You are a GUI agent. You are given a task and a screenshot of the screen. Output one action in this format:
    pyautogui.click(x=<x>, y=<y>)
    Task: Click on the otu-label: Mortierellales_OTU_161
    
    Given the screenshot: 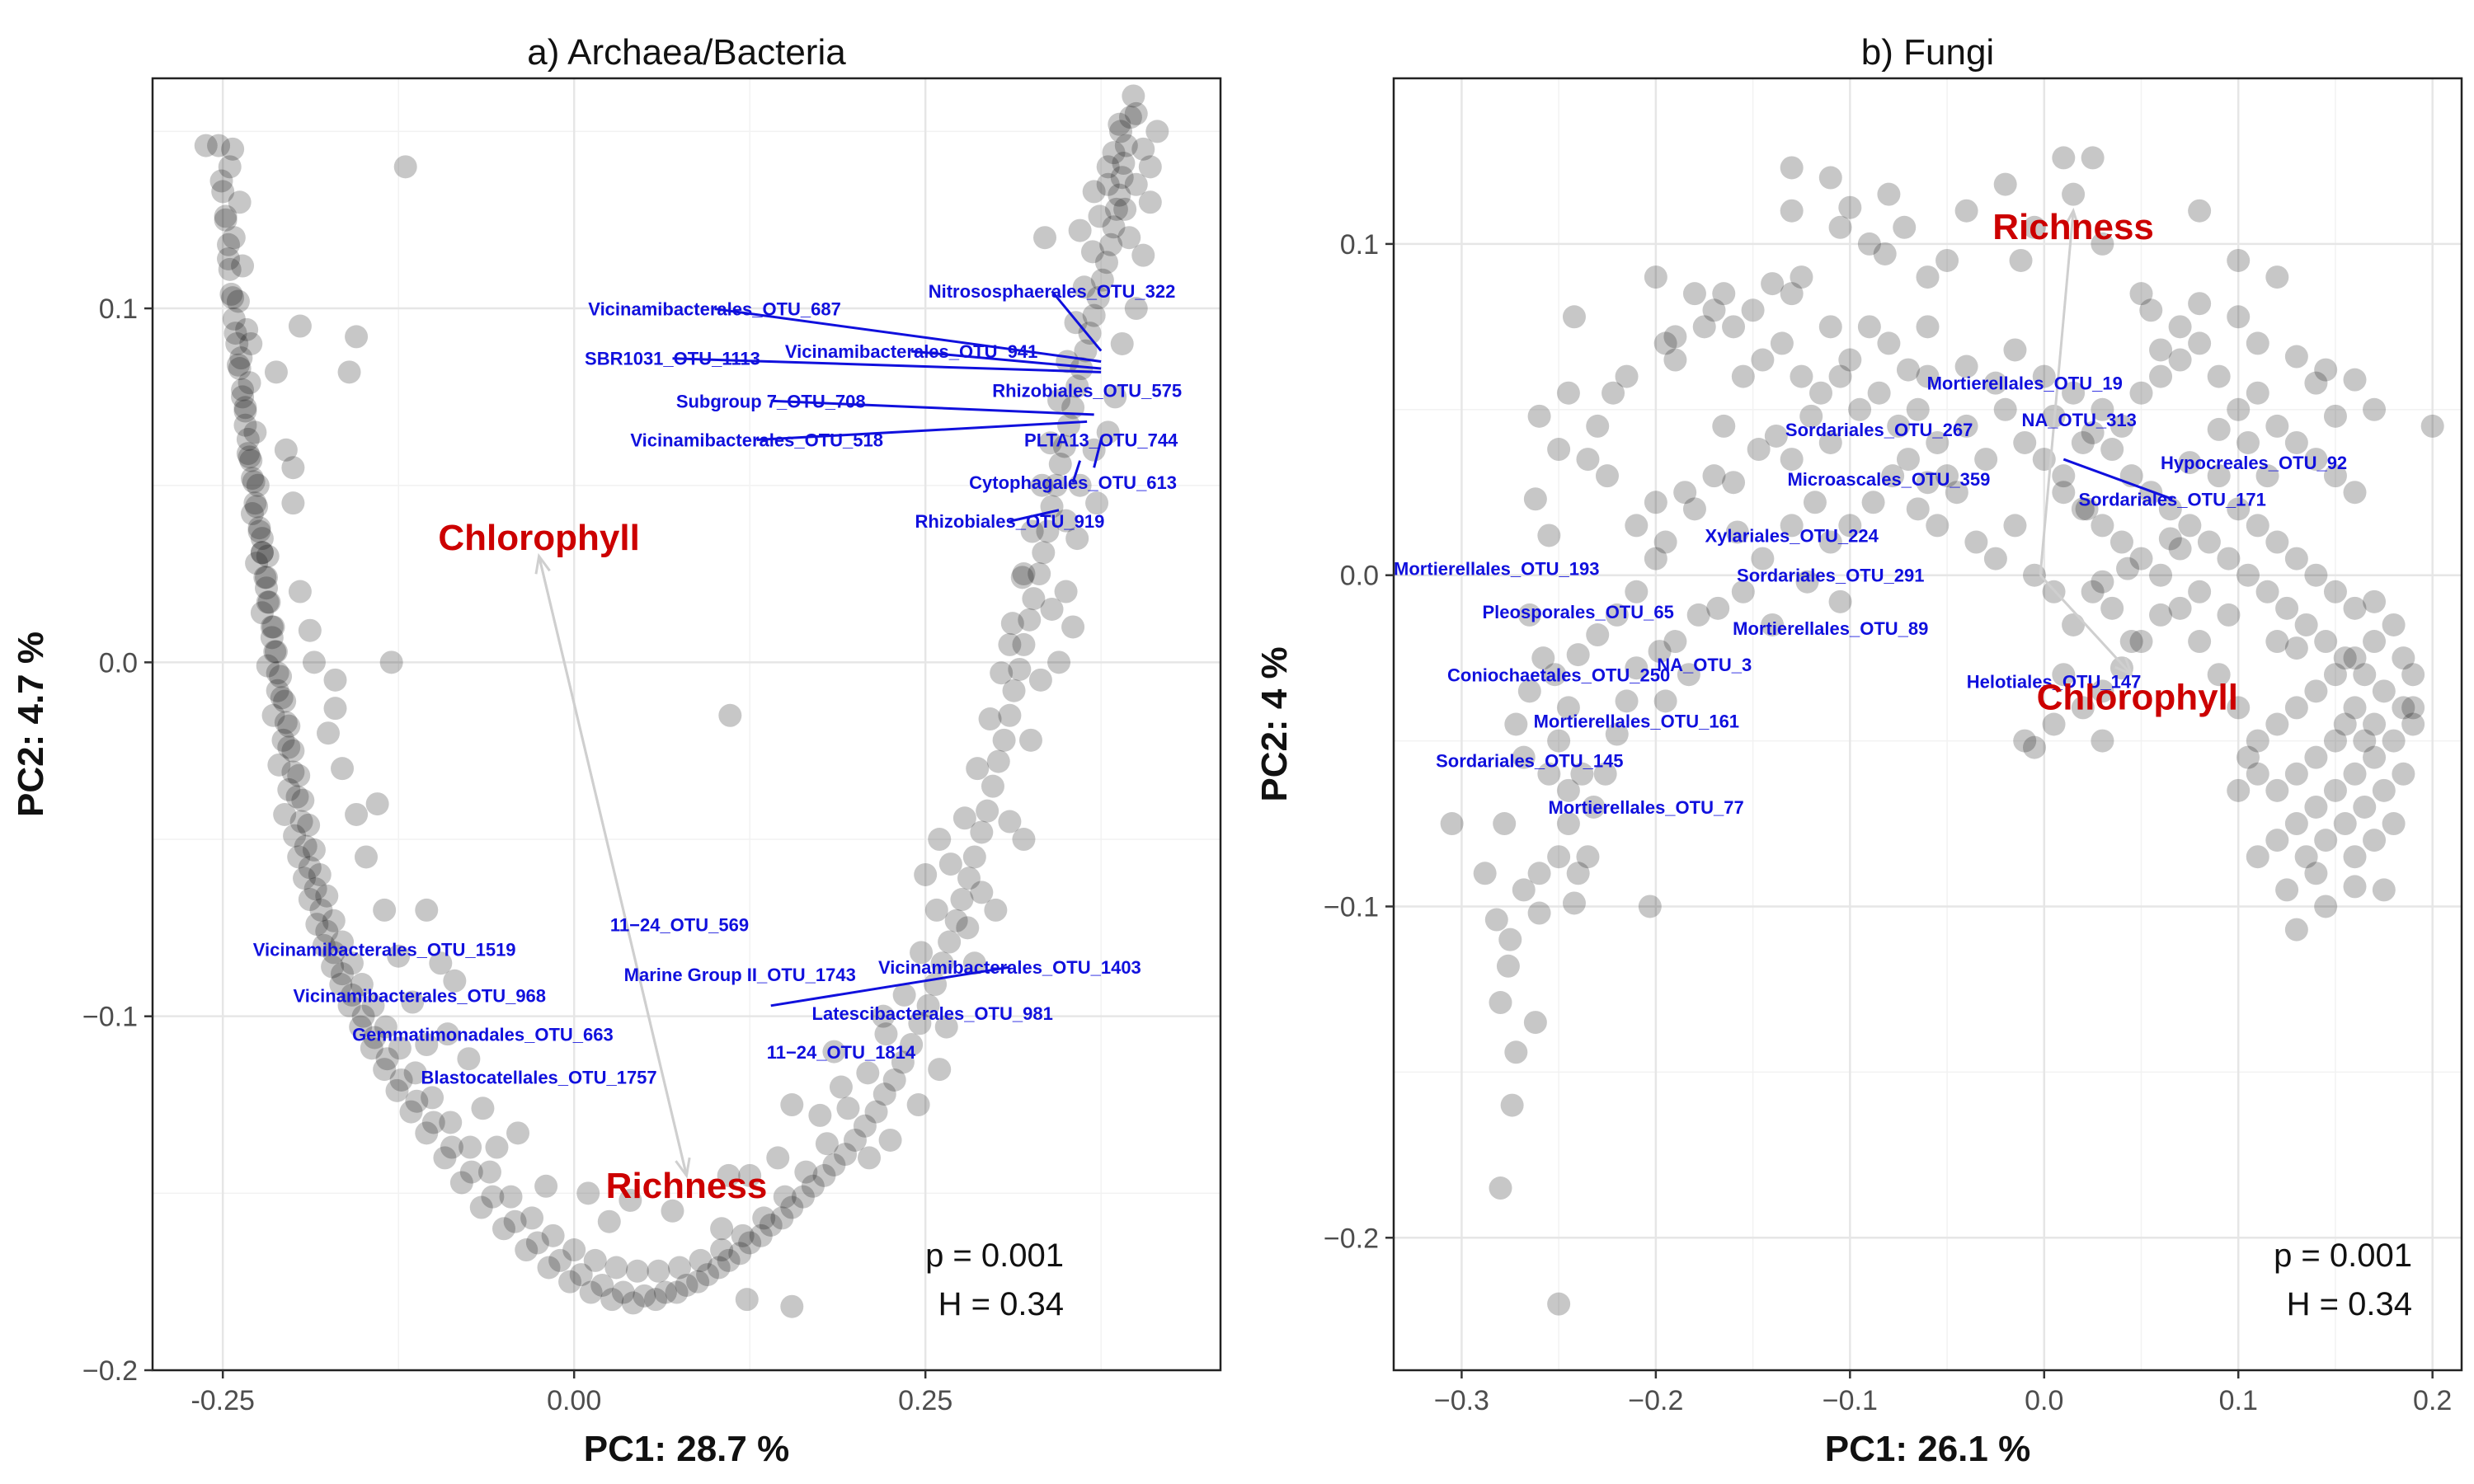 What is the action you would take?
    pyautogui.click(x=1636, y=721)
    